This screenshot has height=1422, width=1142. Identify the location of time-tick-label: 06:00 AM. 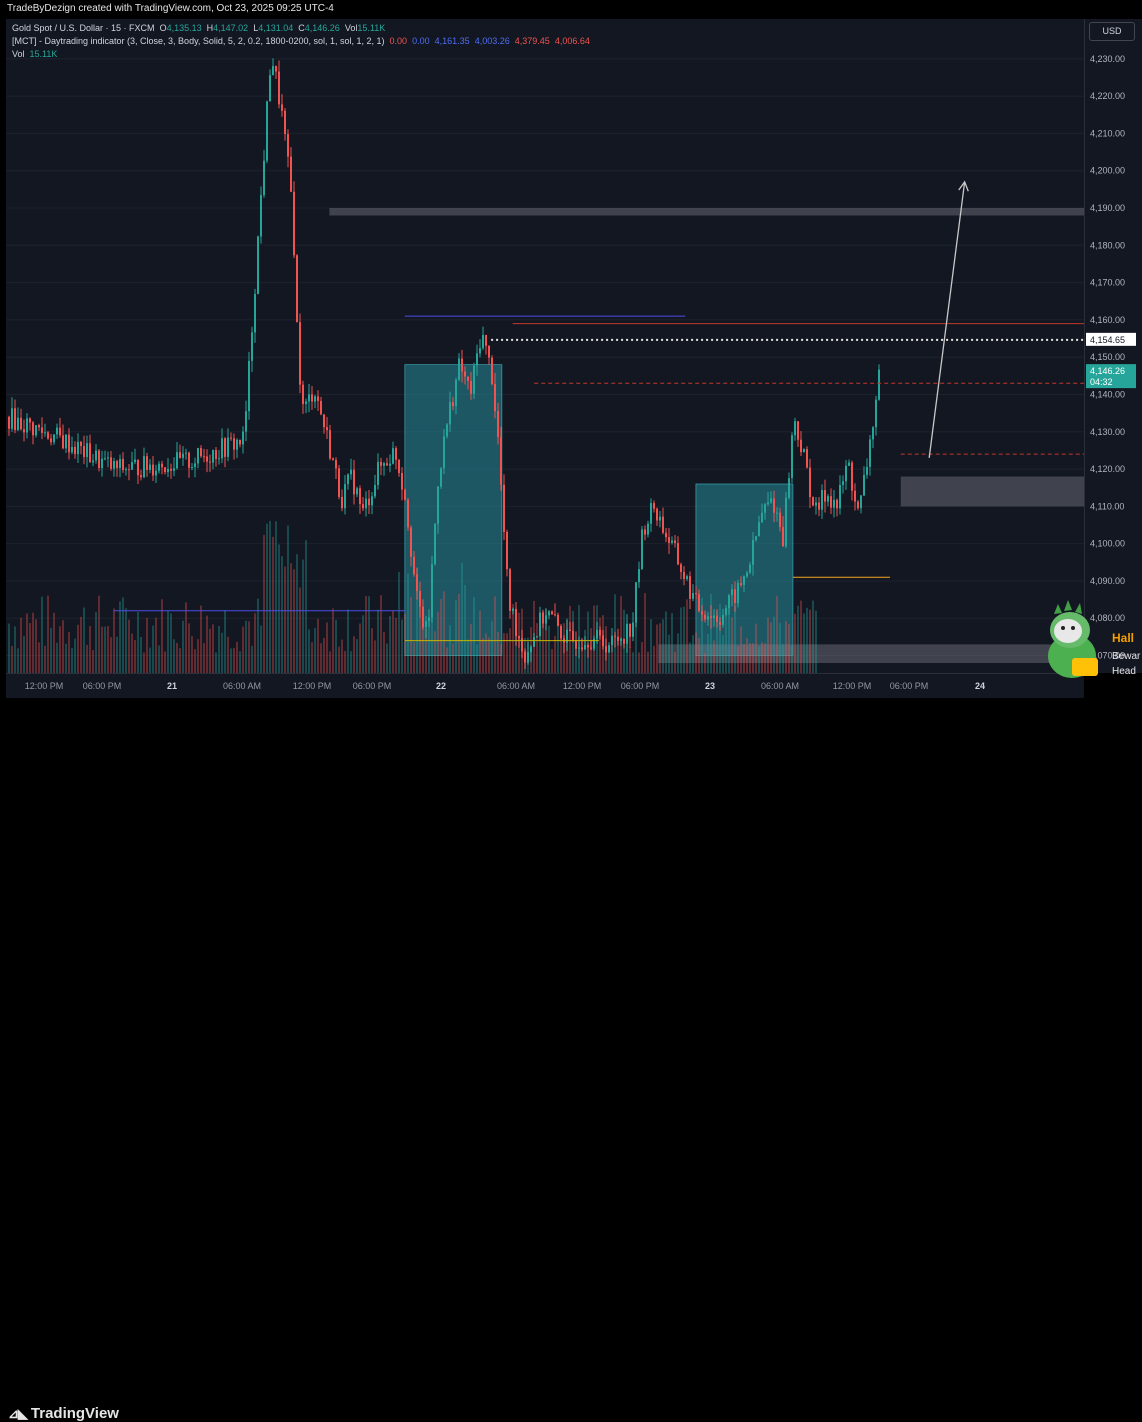
(516, 686).